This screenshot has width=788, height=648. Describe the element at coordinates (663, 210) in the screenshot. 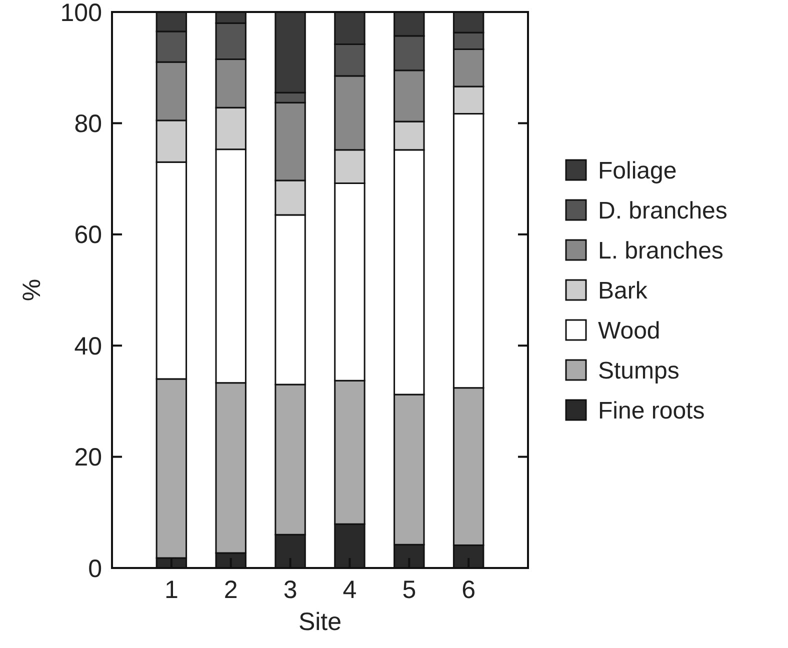

I see `legend-label: D. branches` at that location.